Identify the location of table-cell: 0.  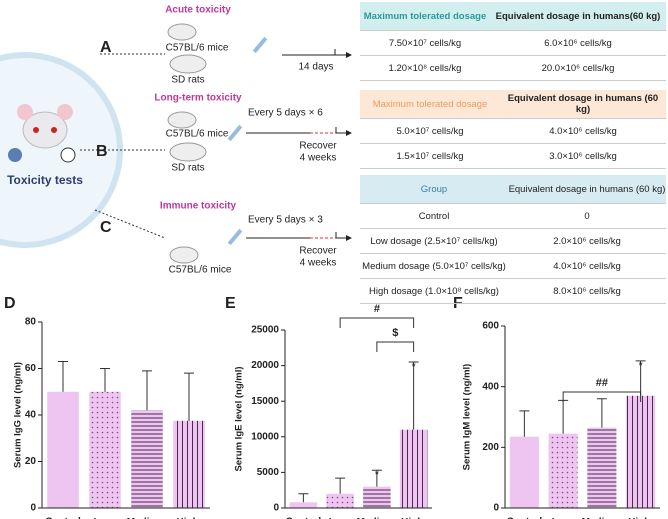
(587, 216).